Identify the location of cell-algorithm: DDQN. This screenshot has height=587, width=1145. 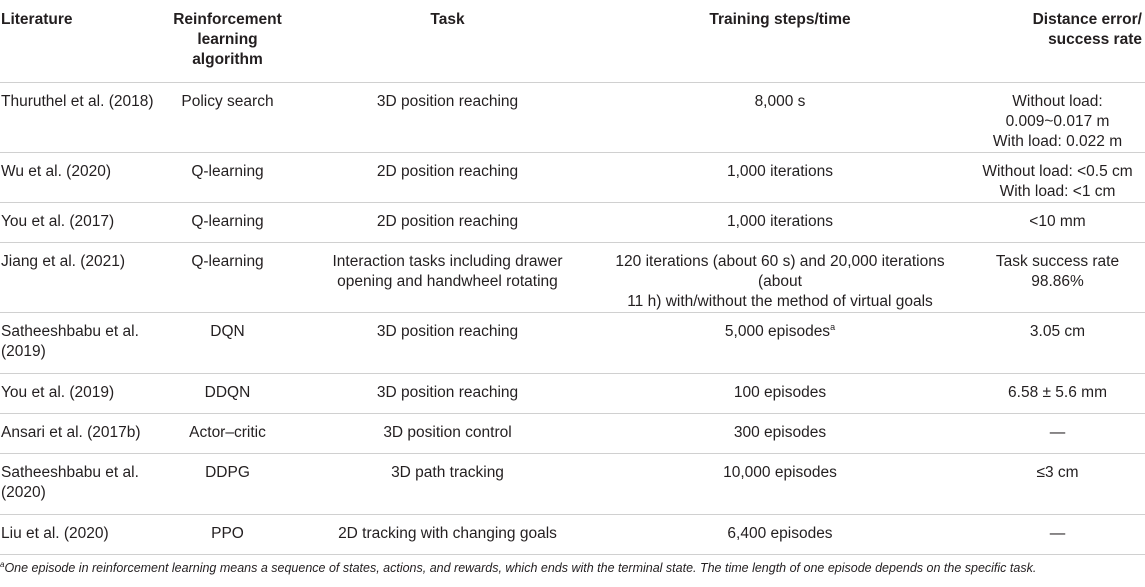
(227, 393).